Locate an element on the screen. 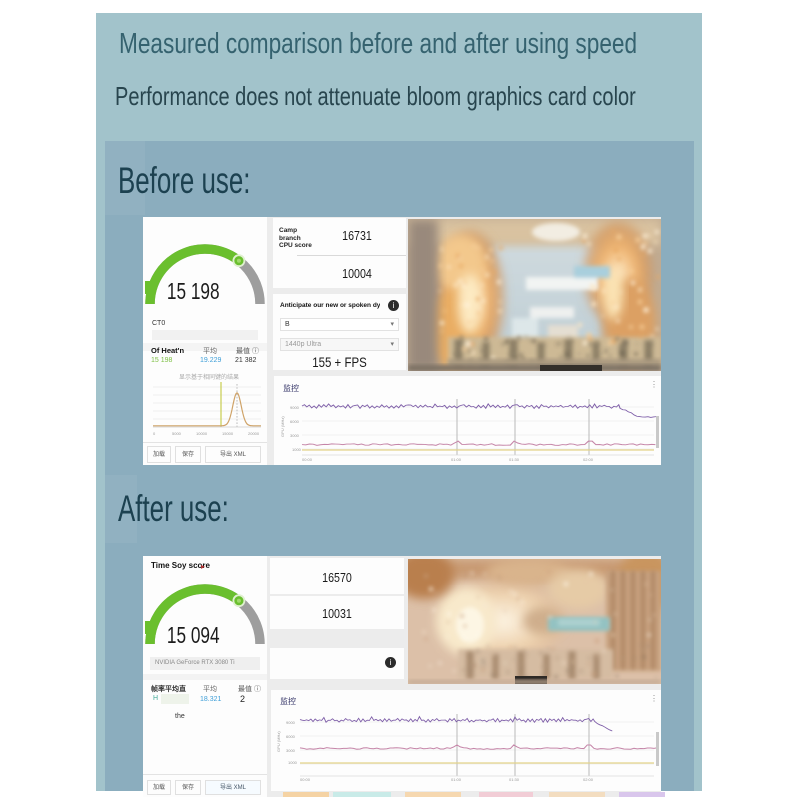 The image size is (800, 800). svg-text: 15 198 is located at coordinates (193, 292).